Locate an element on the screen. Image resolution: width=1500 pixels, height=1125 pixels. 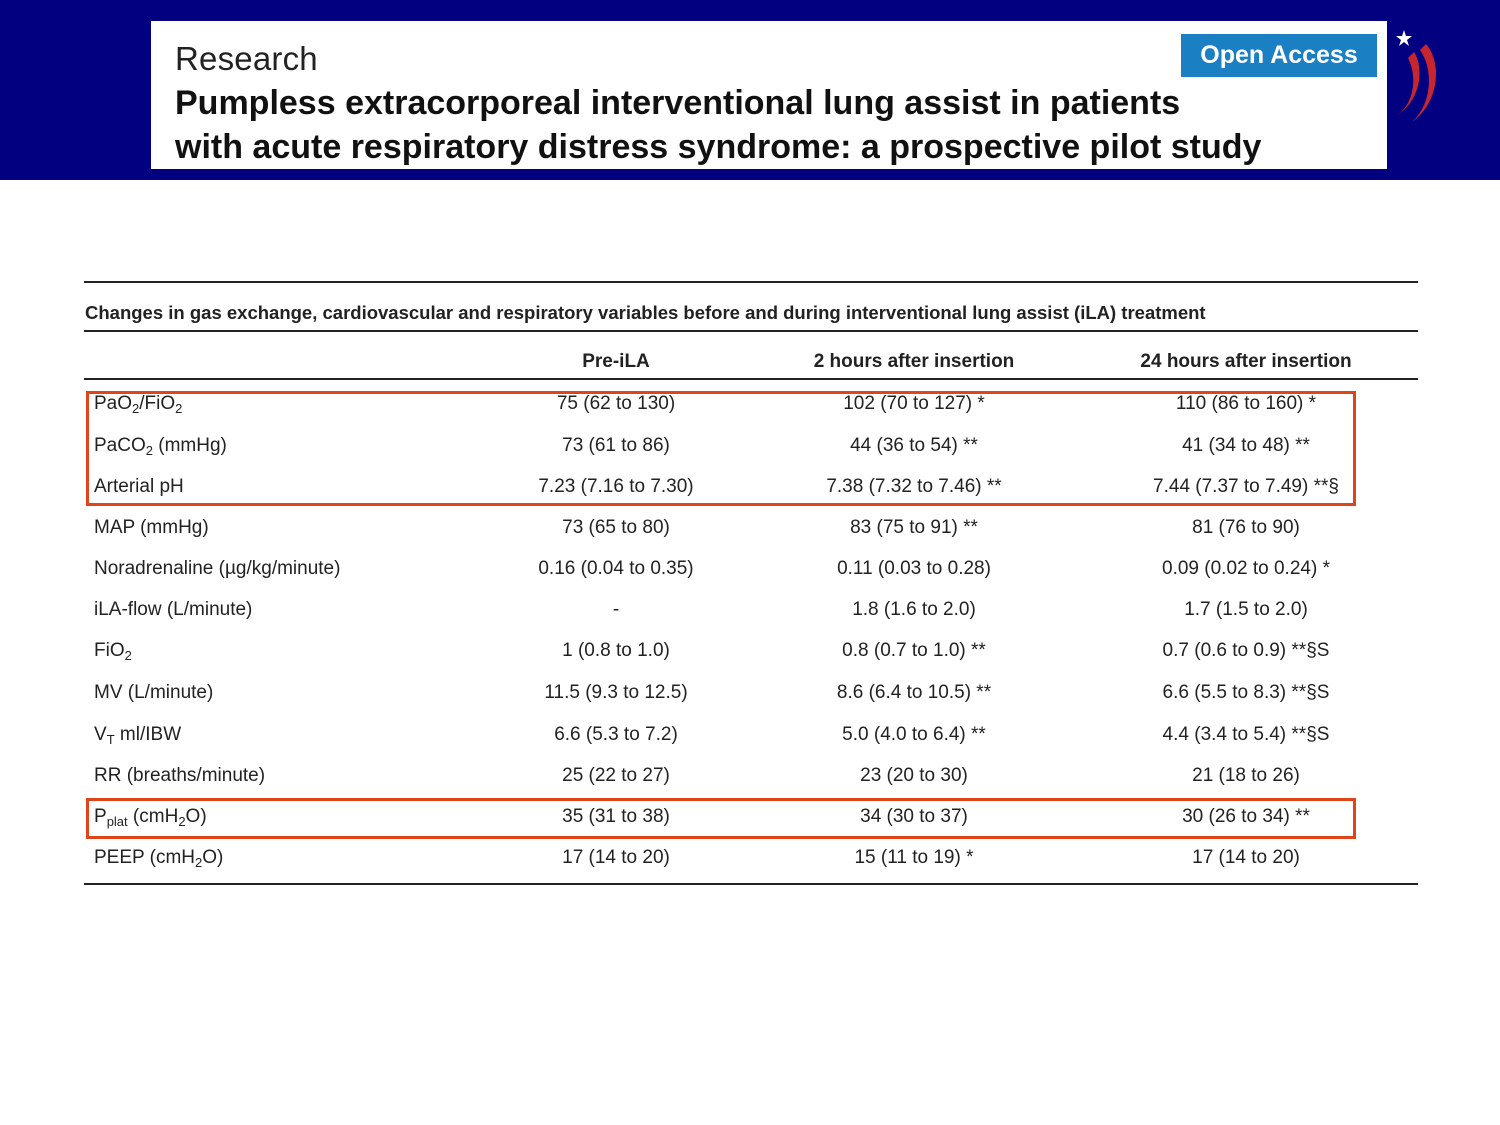
row-label: iLA-flow (L/minute) is located at coordinates (173, 610).